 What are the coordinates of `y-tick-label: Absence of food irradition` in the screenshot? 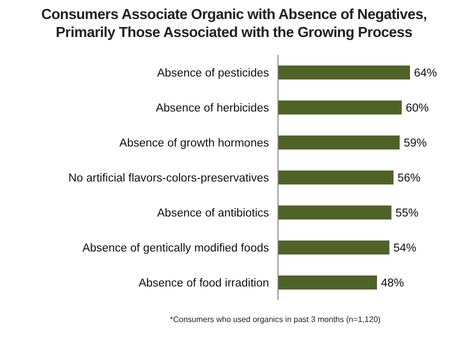 It's located at (203, 284).